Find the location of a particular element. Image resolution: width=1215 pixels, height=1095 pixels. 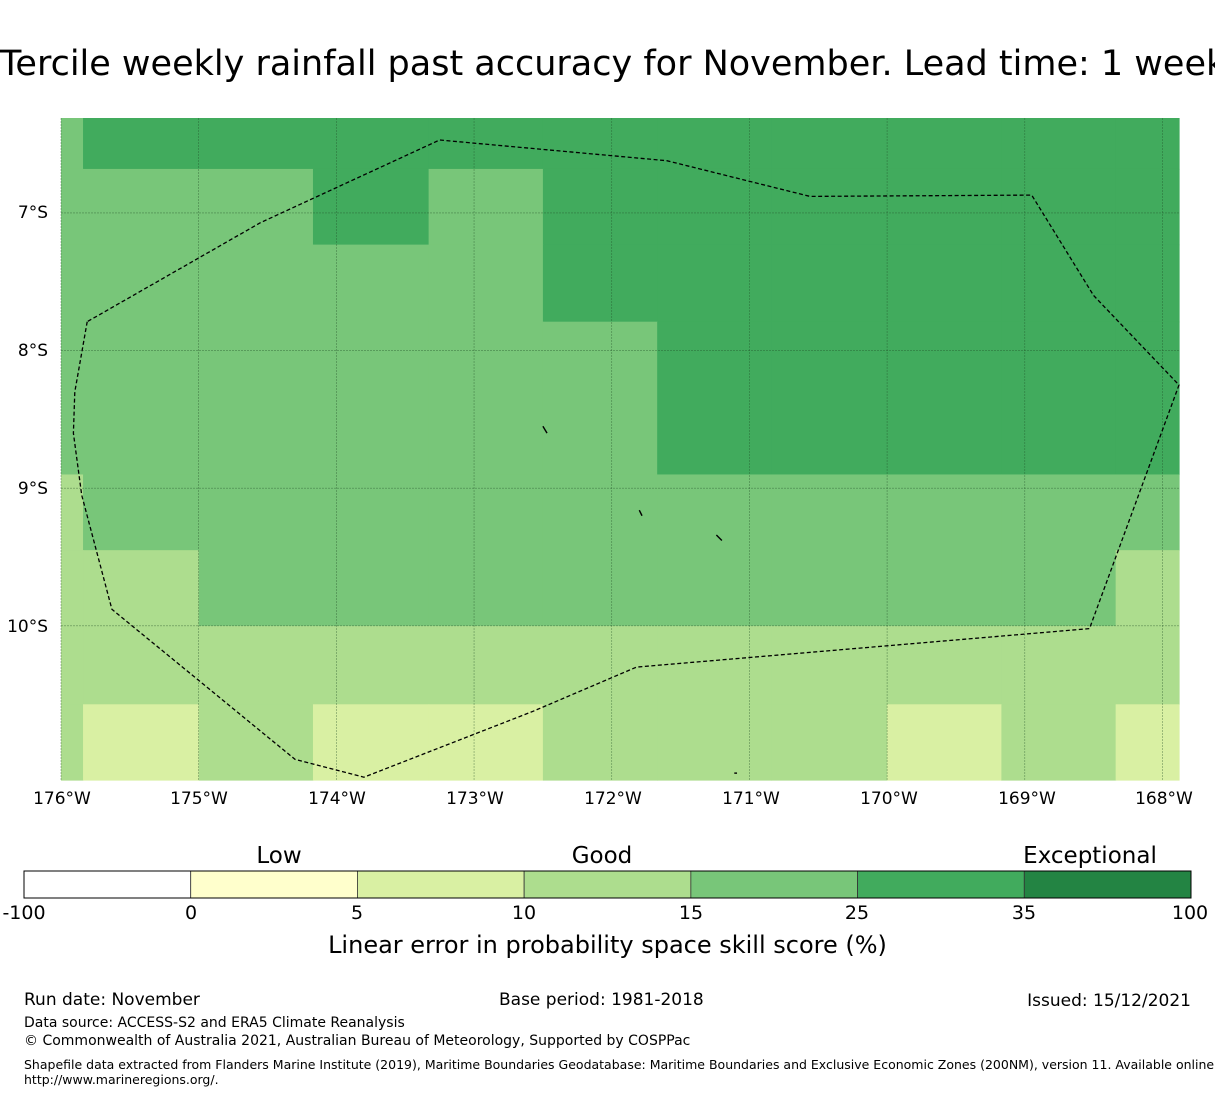

lat-label: 7°S is located at coordinates (32, 213).